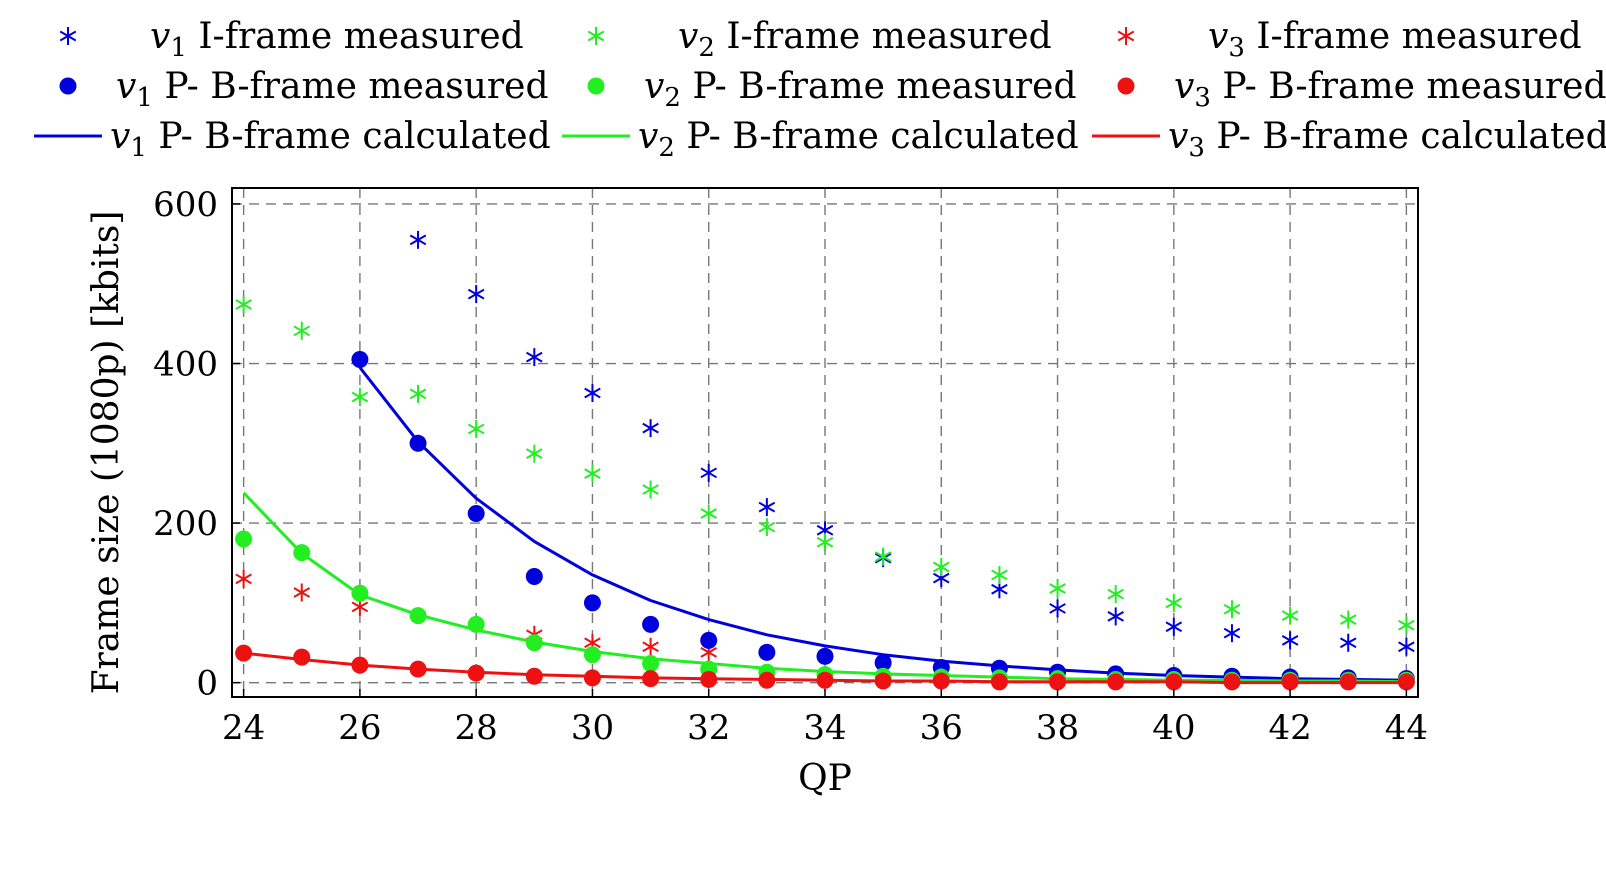  What do you see at coordinates (359, 728) in the screenshot?
I see `x-tick-label: 26` at bounding box center [359, 728].